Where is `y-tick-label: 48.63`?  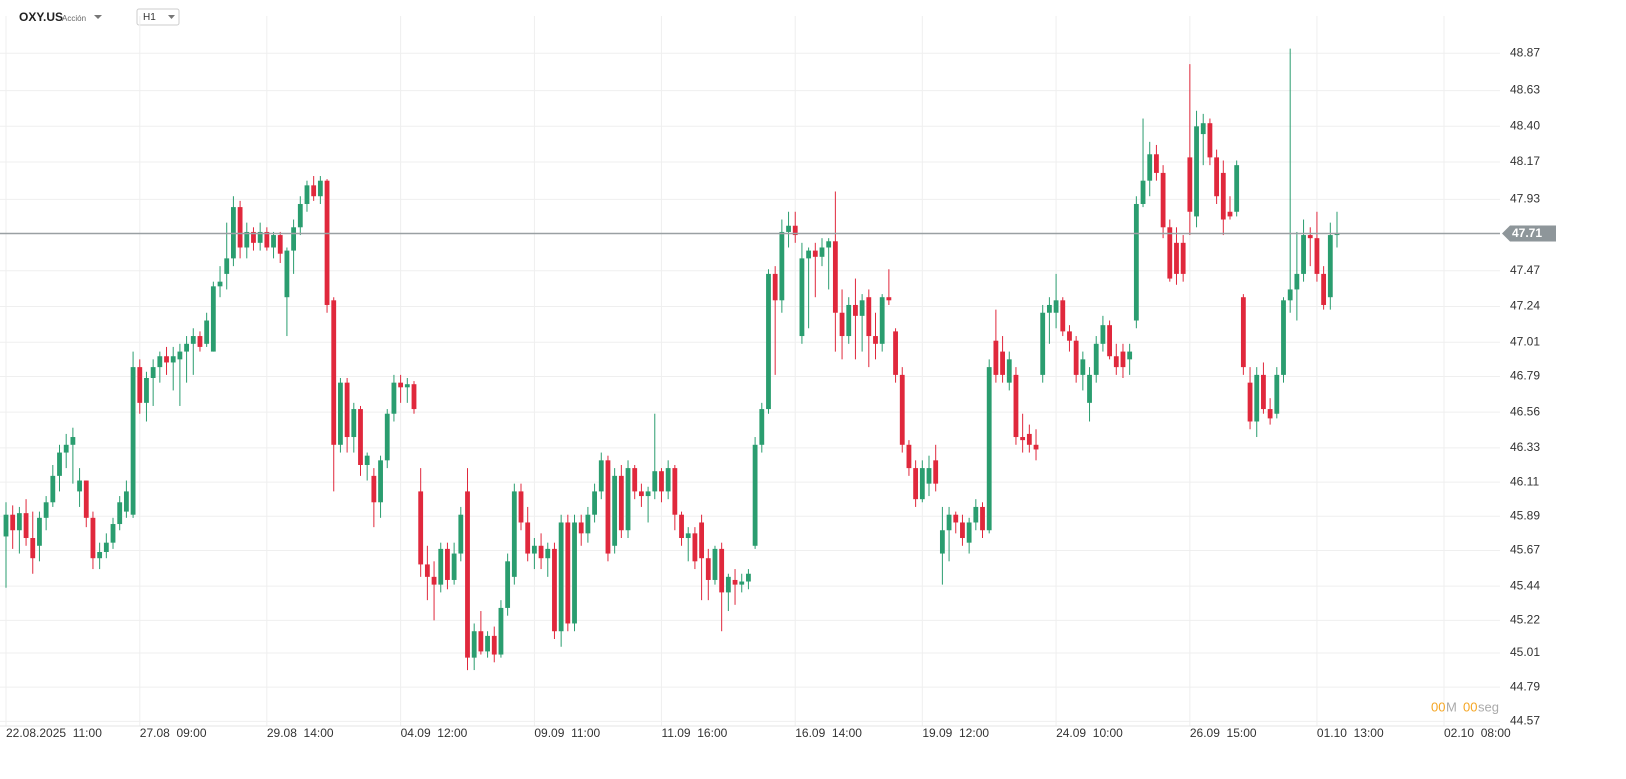
y-tick-label: 48.63 is located at coordinates (1525, 90).